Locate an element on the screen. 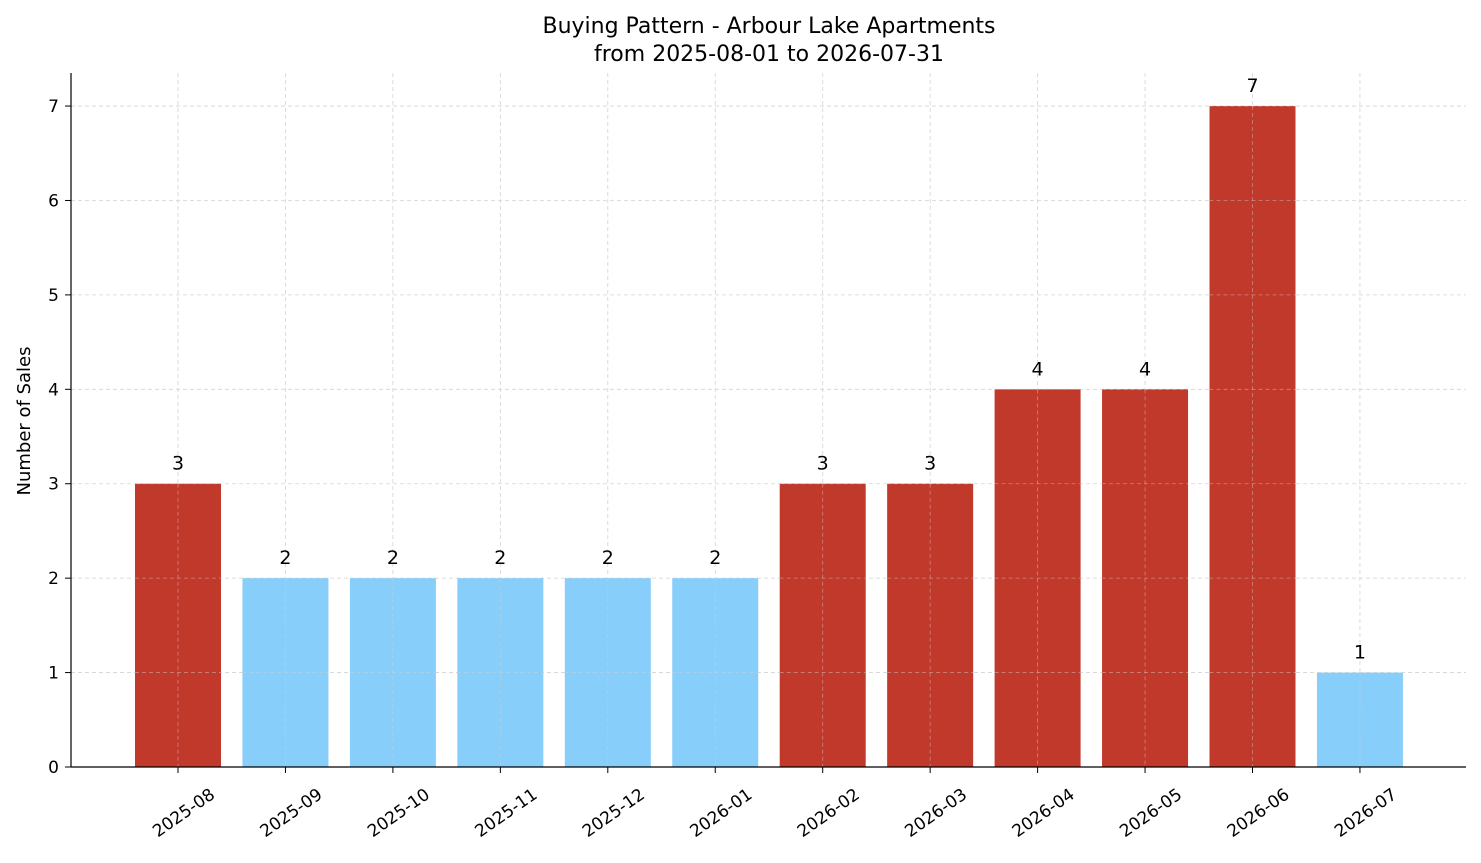  x-tick-label: 2025-10 is located at coordinates (399, 813).